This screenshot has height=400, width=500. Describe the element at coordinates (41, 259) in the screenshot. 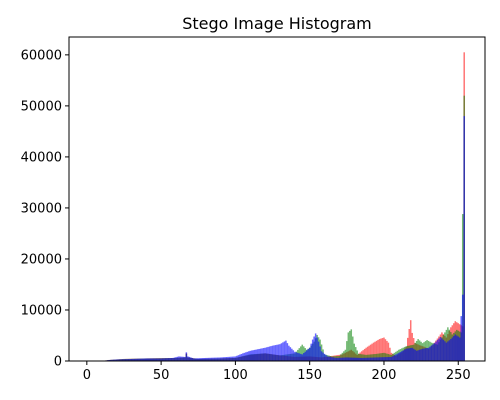

I see `y-tick-label: 20000` at that location.